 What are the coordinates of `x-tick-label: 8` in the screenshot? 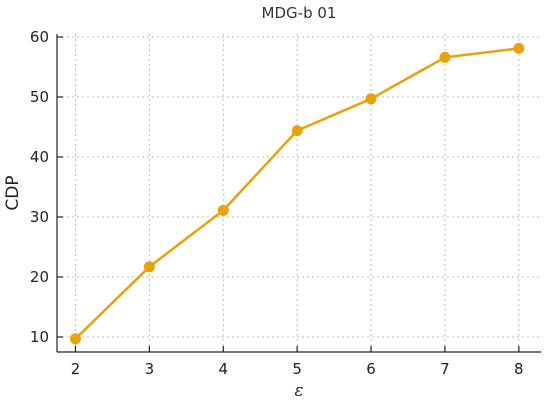 It's located at (519, 369).